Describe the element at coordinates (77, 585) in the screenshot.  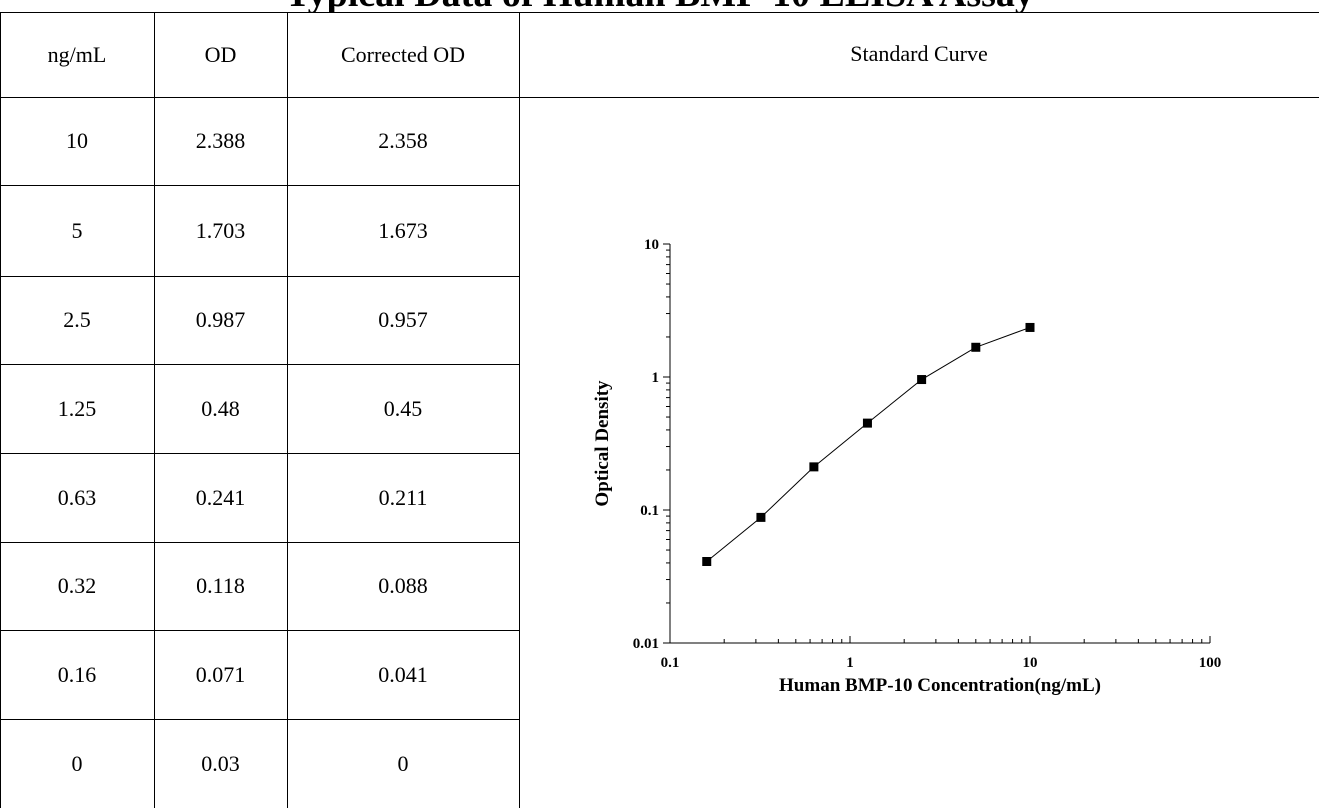
I see `table-cell: 0.32` at that location.